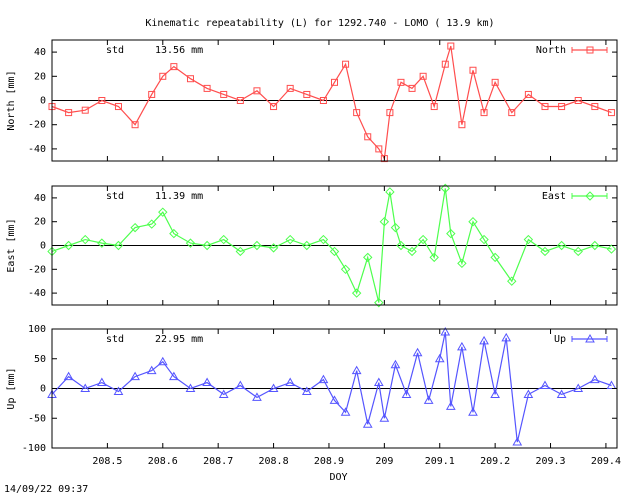 Image resolution: width=640 pixels, height=496 pixels. I want to click on legend-label: Up, so click(560, 339).